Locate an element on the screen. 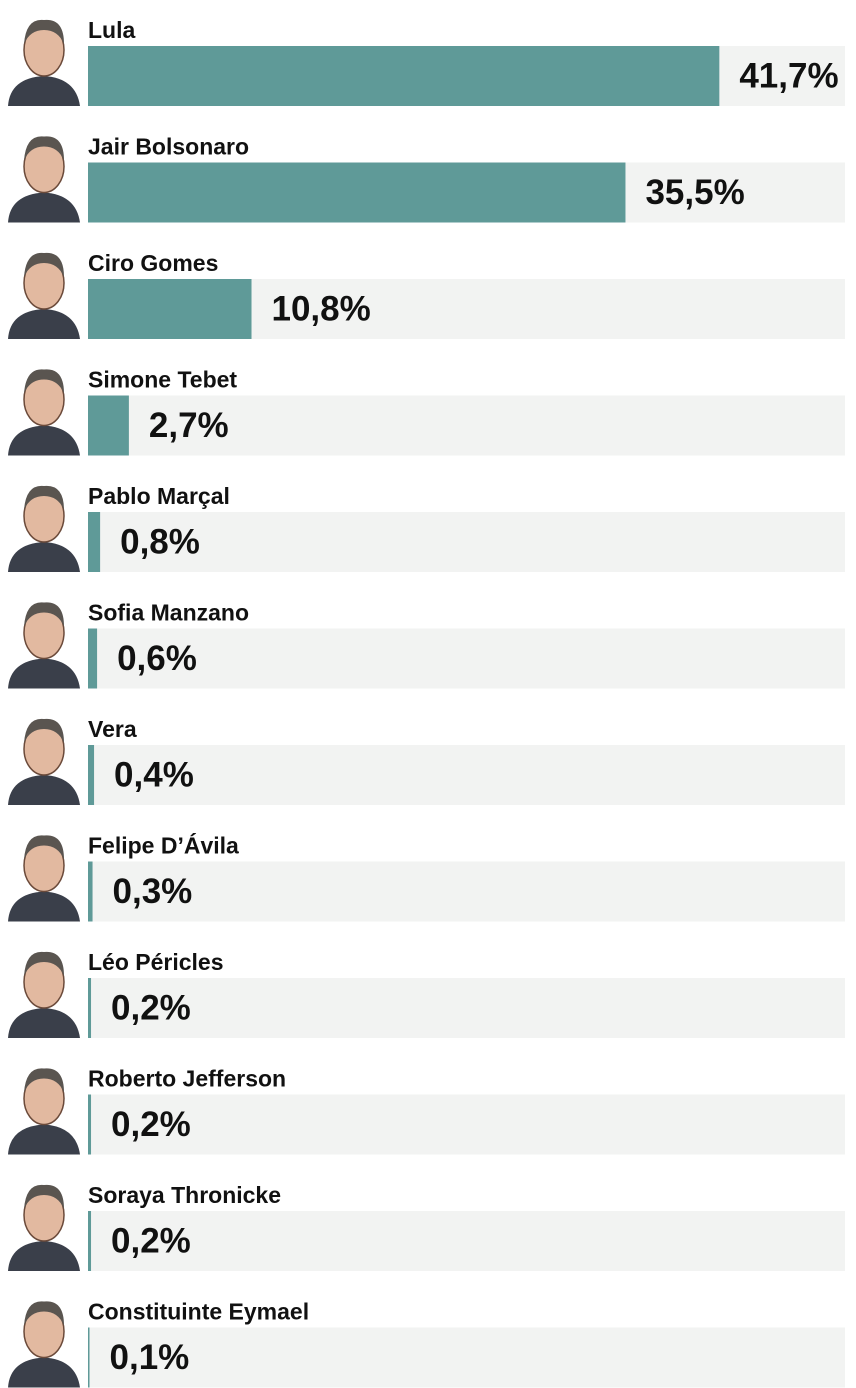 This screenshot has height=1388, width=856. category-label: Vera is located at coordinates (112, 729).